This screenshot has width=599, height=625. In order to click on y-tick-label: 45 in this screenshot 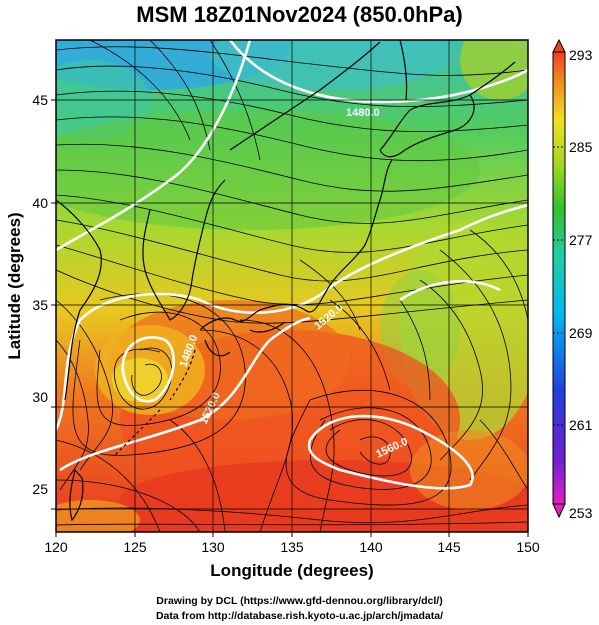, I will do `click(40, 100)`.